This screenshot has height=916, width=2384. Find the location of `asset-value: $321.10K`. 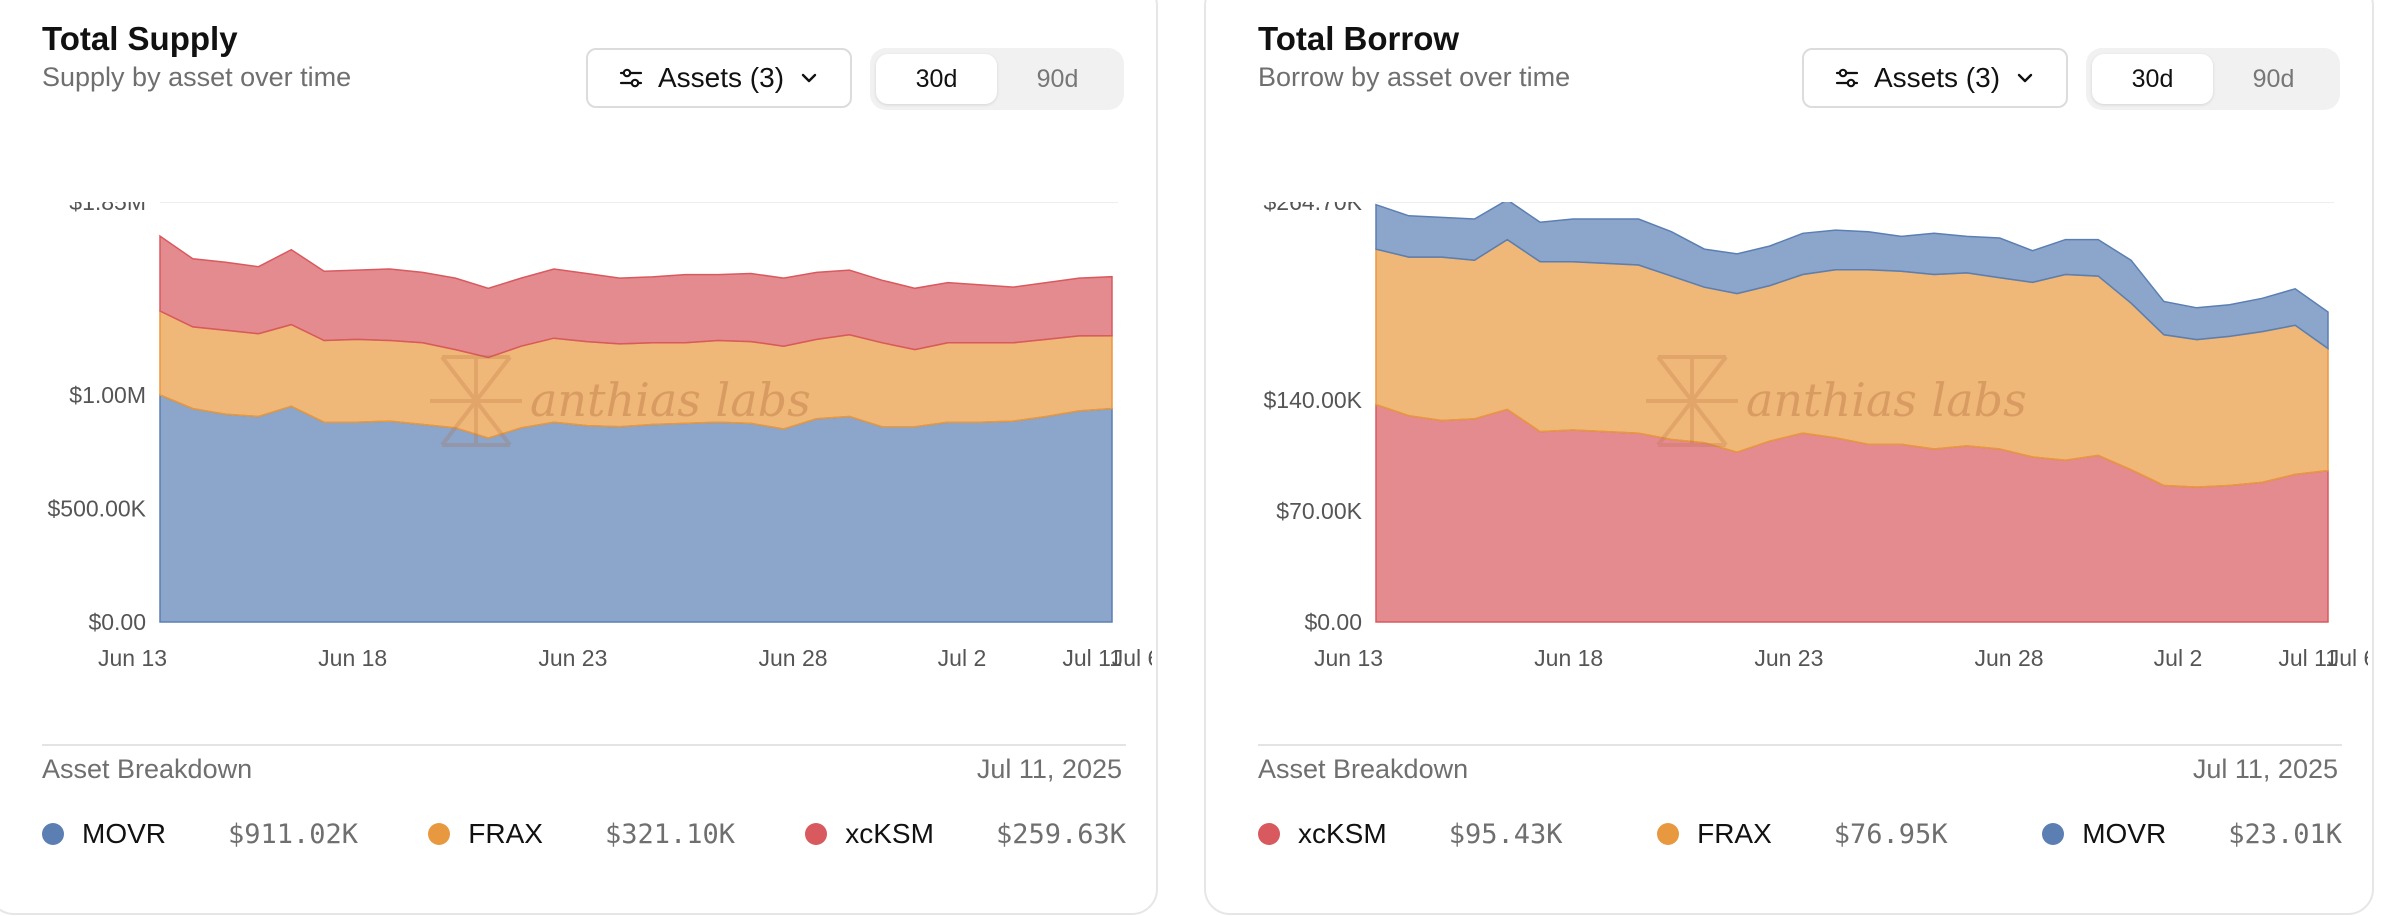

asset-value: $321.10K is located at coordinates (670, 834).